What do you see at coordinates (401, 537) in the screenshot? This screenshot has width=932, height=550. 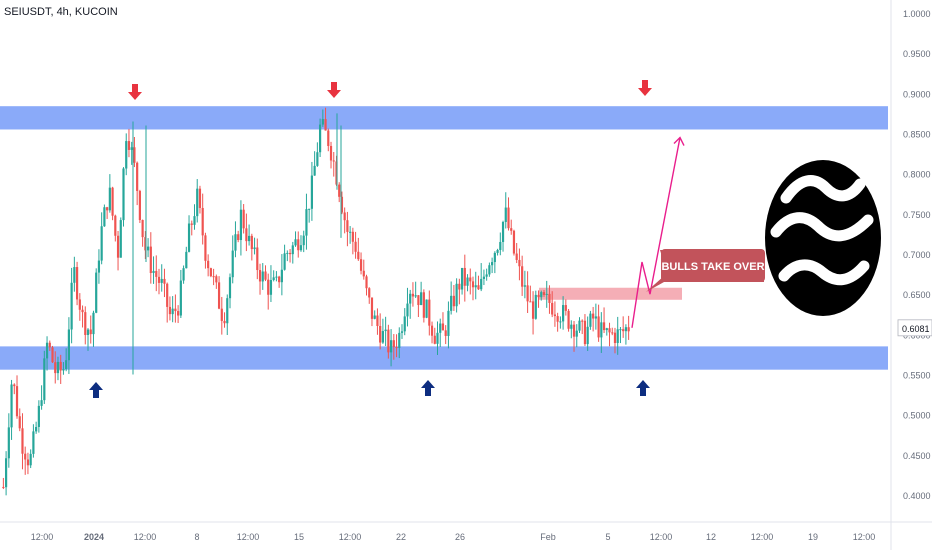 I see `time-tick-label: 22` at bounding box center [401, 537].